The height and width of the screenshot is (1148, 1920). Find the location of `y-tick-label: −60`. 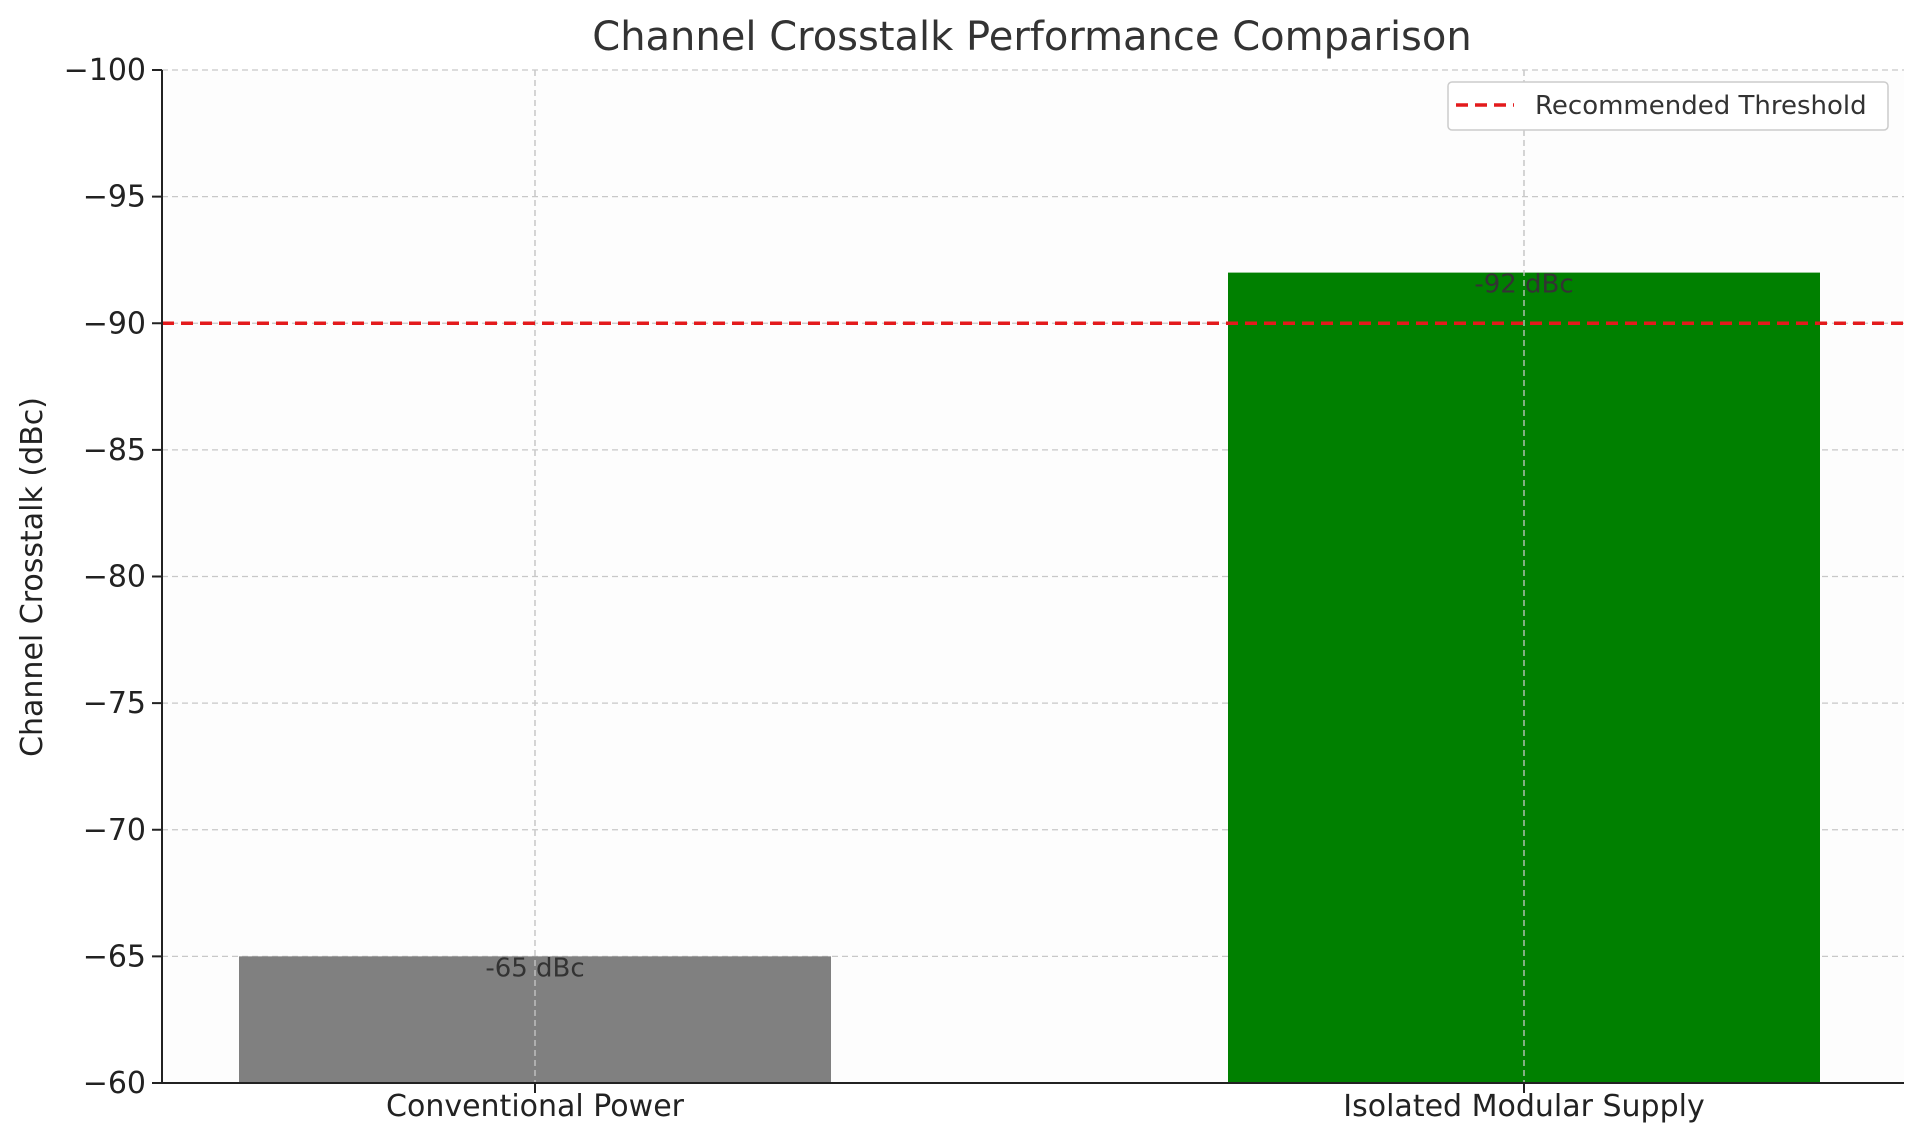

y-tick-label: −60 is located at coordinates (114, 1083).